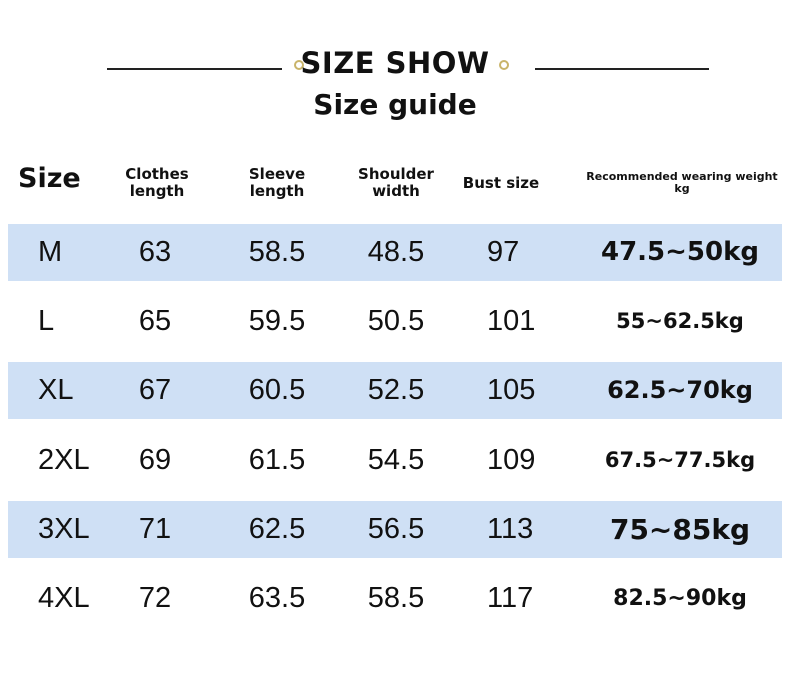  Describe the element at coordinates (155, 528) in the screenshot. I see `table-cell: 71` at that location.